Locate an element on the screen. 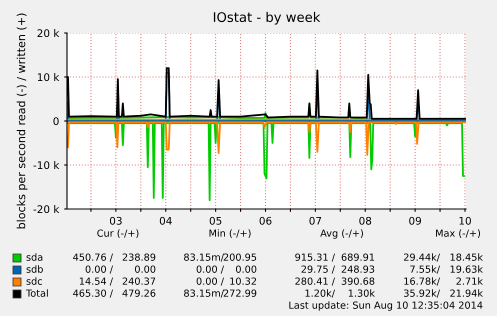 Image resolution: width=497 pixels, height=316 pixels. text: 248.93 is located at coordinates (358, 269).